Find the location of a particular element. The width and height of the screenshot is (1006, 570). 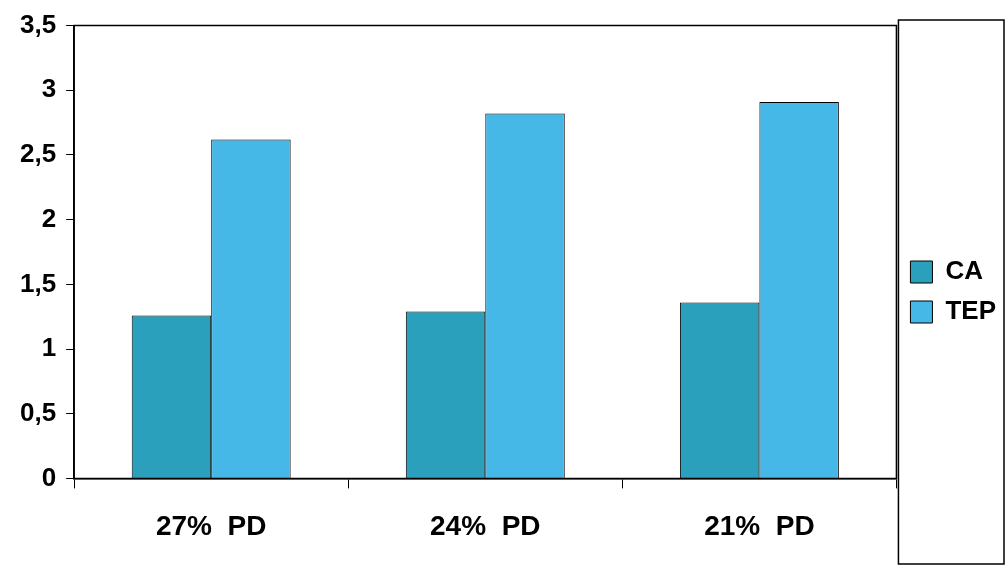

y-tick-label: 0,5 is located at coordinates (38, 411).